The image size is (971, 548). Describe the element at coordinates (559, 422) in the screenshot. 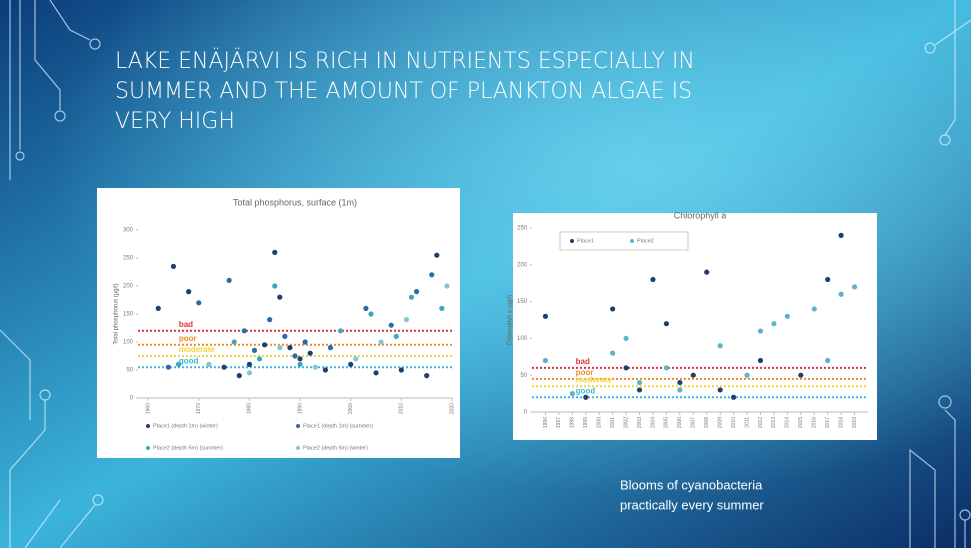

I see `x-tick-label: 1997` at that location.